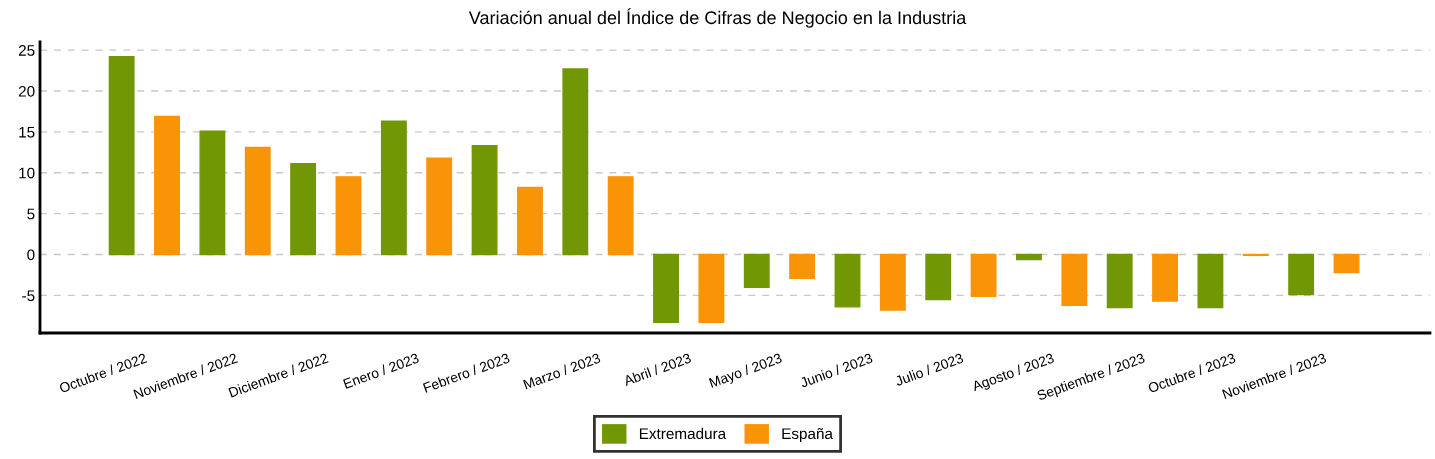 The height and width of the screenshot is (459, 1435). What do you see at coordinates (27, 132) in the screenshot?
I see `y-tick-label: 15` at bounding box center [27, 132].